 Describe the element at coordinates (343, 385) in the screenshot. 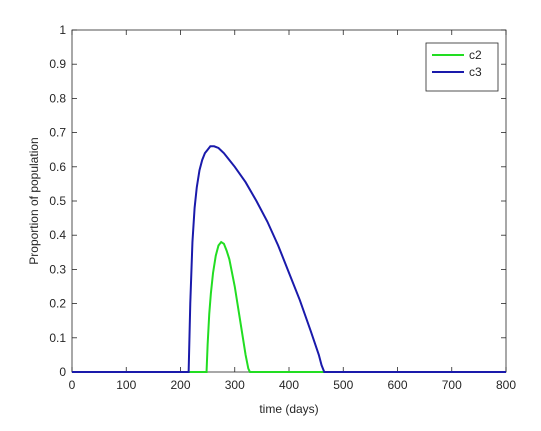

I see `x-tick-label: 500` at that location.